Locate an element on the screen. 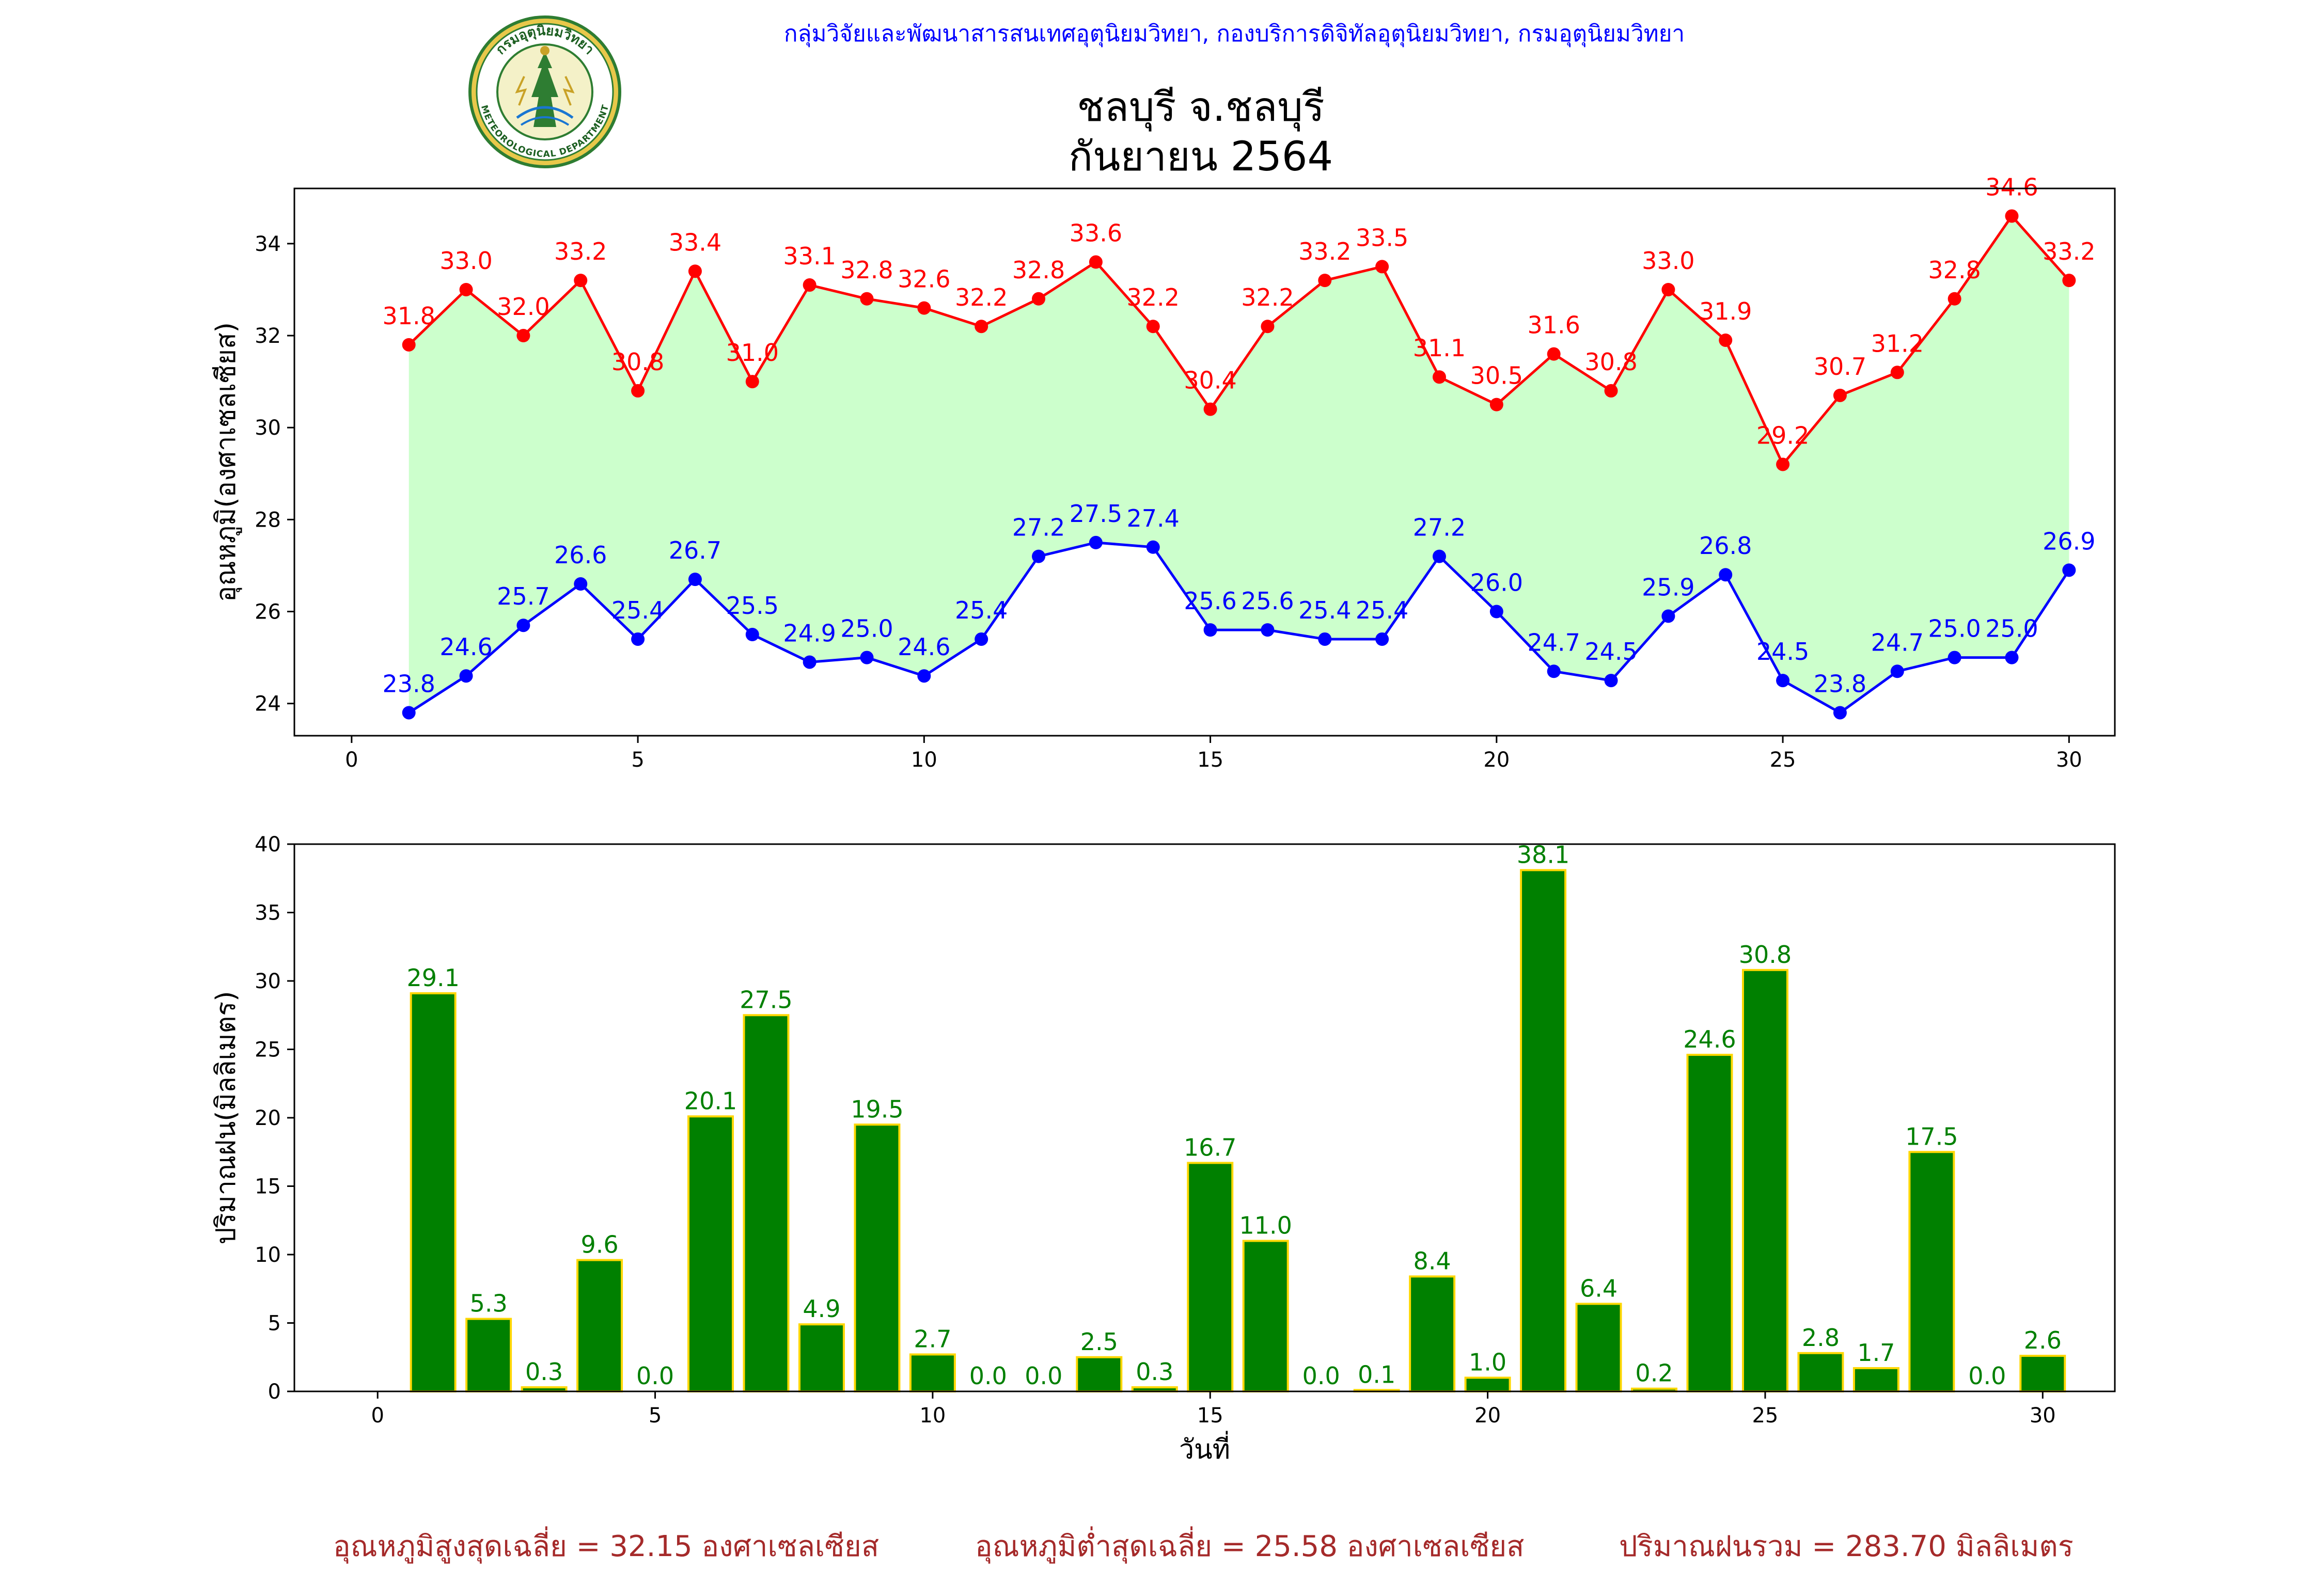  max-temperature-label: 32.6 is located at coordinates (924, 279).